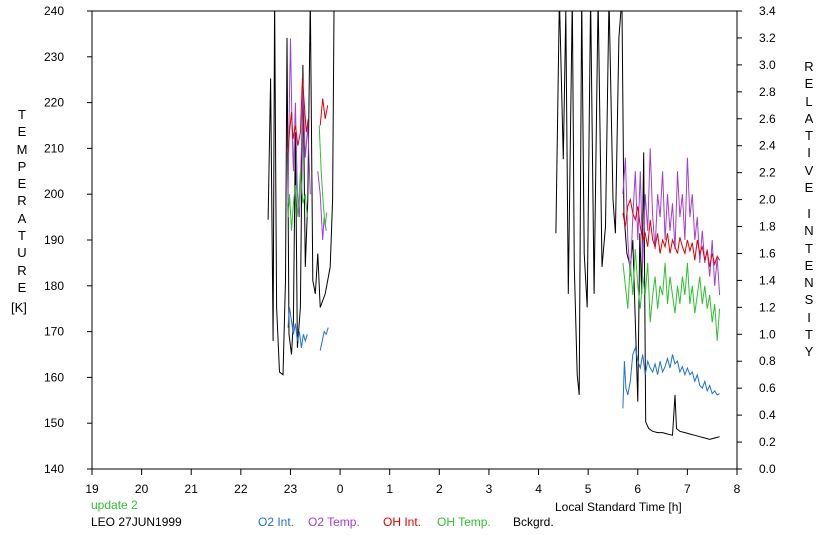 The height and width of the screenshot is (535, 828). What do you see at coordinates (54, 103) in the screenshot?
I see `left-tick-label: 220` at bounding box center [54, 103].